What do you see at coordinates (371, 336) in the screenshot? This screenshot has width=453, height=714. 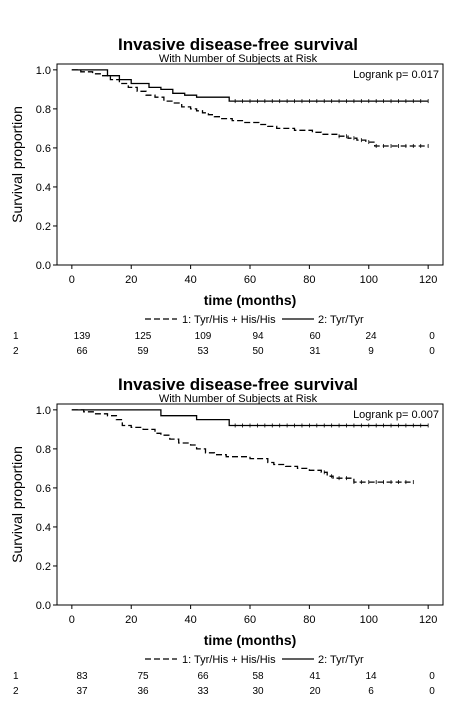 I see `risk-count: 24` at bounding box center [371, 336].